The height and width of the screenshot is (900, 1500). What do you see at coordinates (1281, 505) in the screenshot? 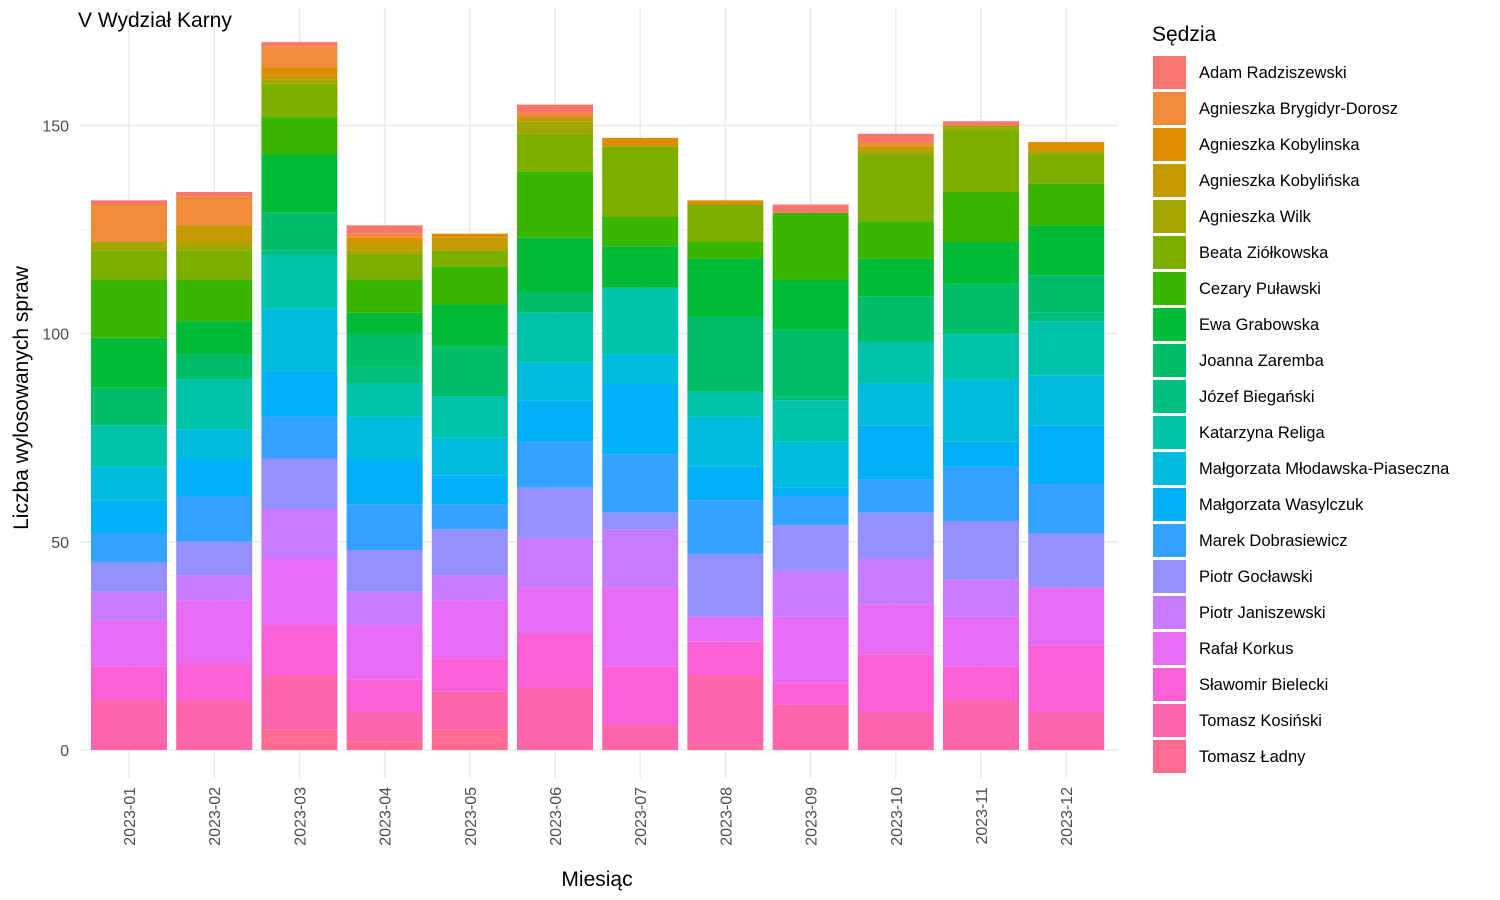
I see `legend-label: Małgorzata Wasylczuk` at bounding box center [1281, 505].